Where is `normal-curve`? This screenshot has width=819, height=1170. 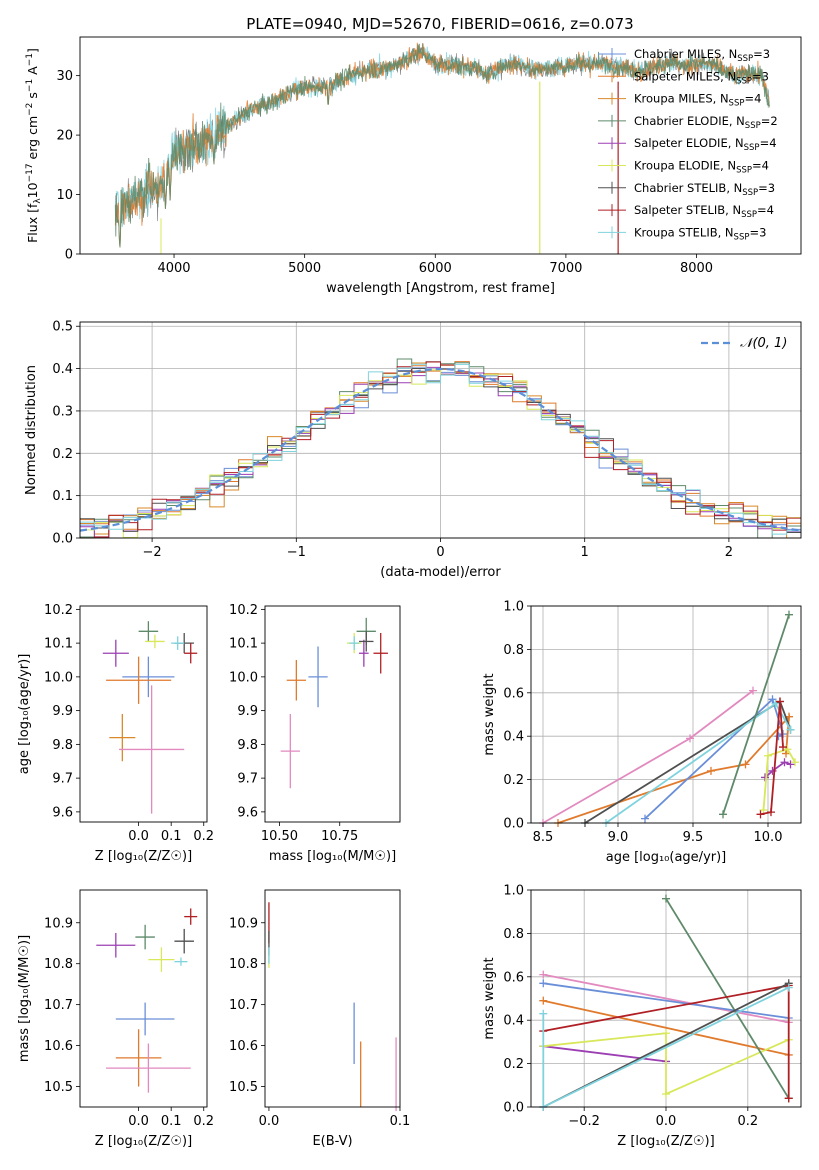
normal-curve is located at coordinates (440, 449).